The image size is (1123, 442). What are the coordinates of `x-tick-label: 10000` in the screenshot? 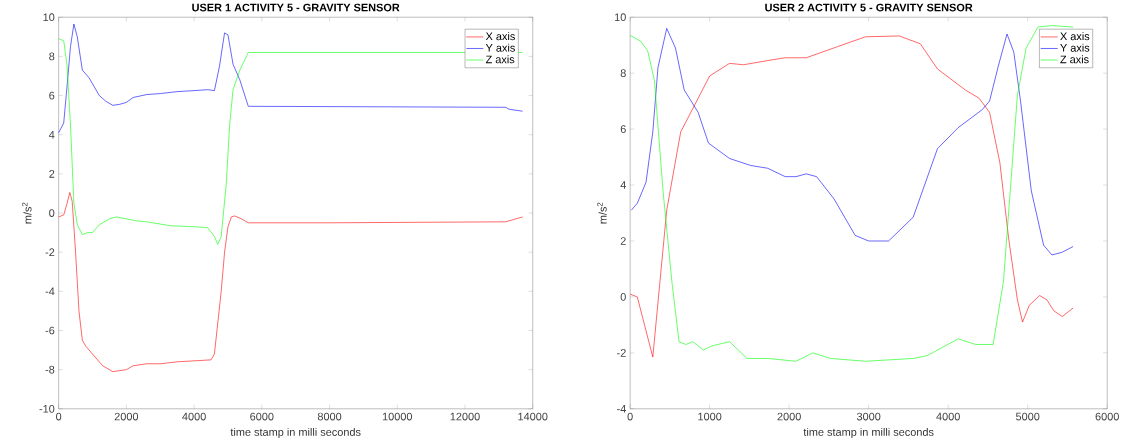 It's located at (397, 416).